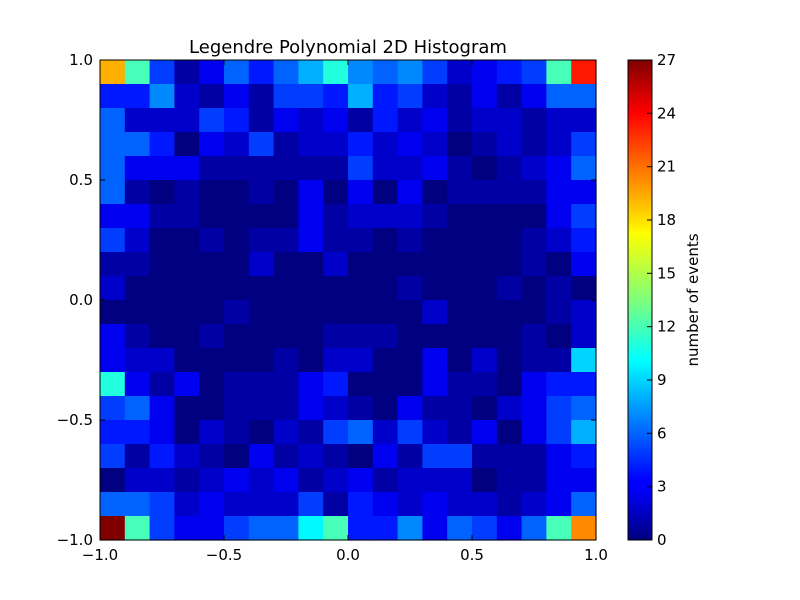 The image size is (800, 600). I want to click on x-tick-label: 1.0, so click(596, 555).